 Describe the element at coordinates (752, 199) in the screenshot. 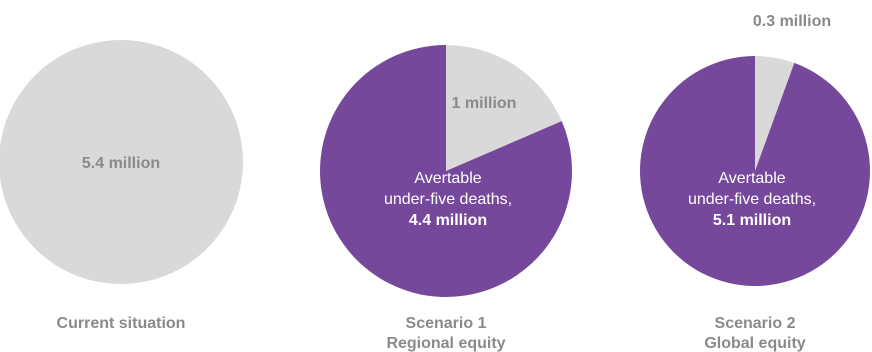

I see `pie-3-slice-2-label-line-2: under-five deaths,` at that location.